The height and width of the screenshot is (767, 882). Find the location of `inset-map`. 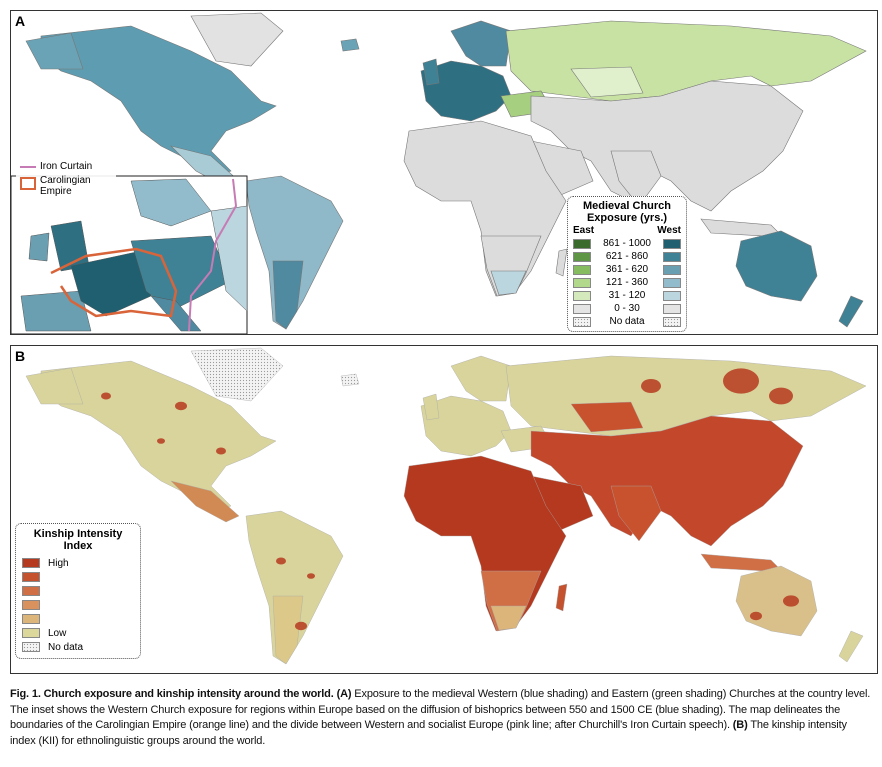

inset-map is located at coordinates (129, 254).